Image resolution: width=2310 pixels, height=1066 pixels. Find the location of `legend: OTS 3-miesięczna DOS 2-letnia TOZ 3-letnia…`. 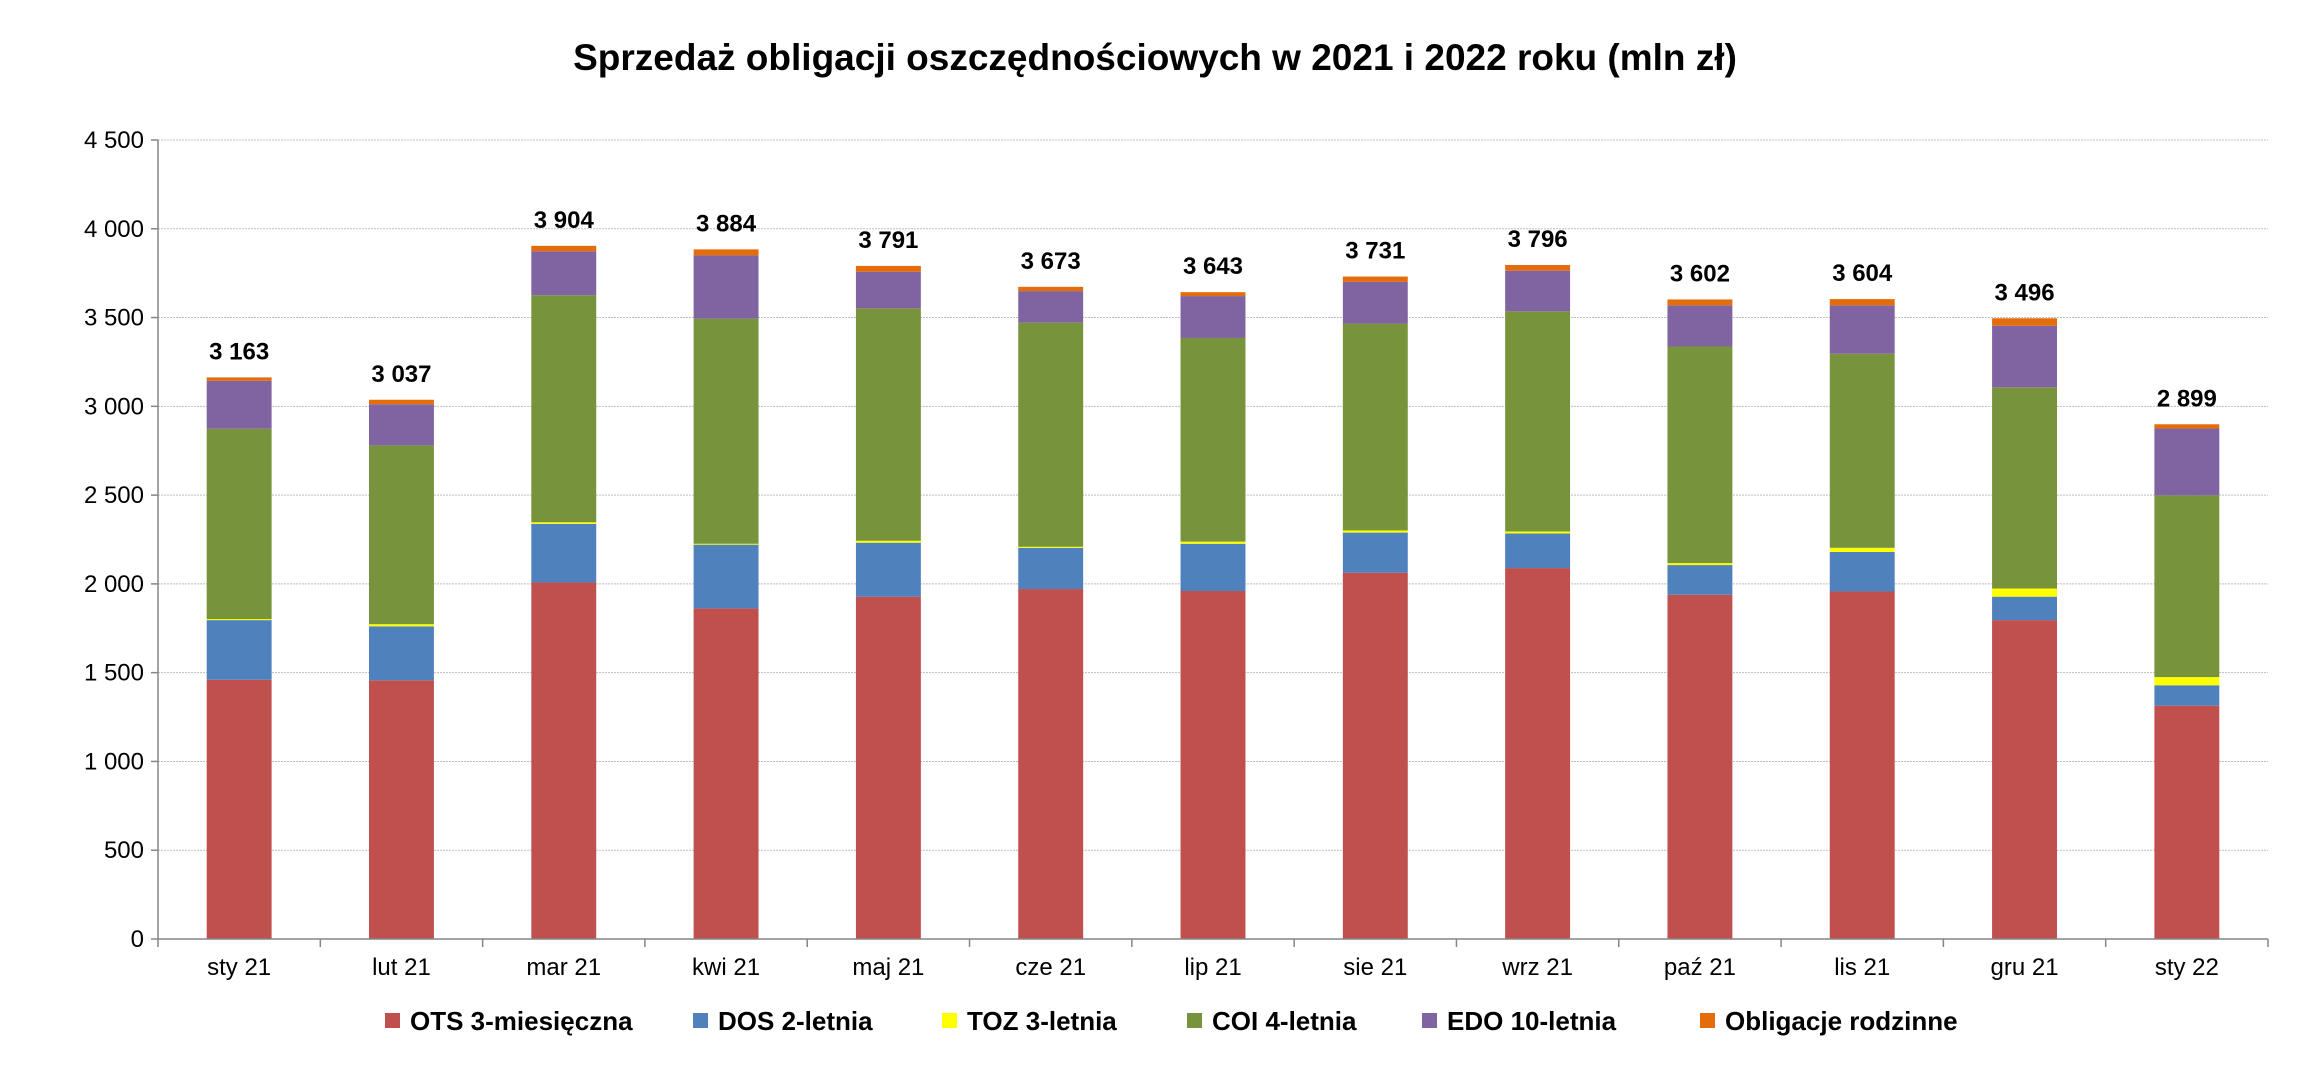

legend: OTS 3-miesięczna DOS 2-letnia TOZ 3-letnia… is located at coordinates (1171, 1021).